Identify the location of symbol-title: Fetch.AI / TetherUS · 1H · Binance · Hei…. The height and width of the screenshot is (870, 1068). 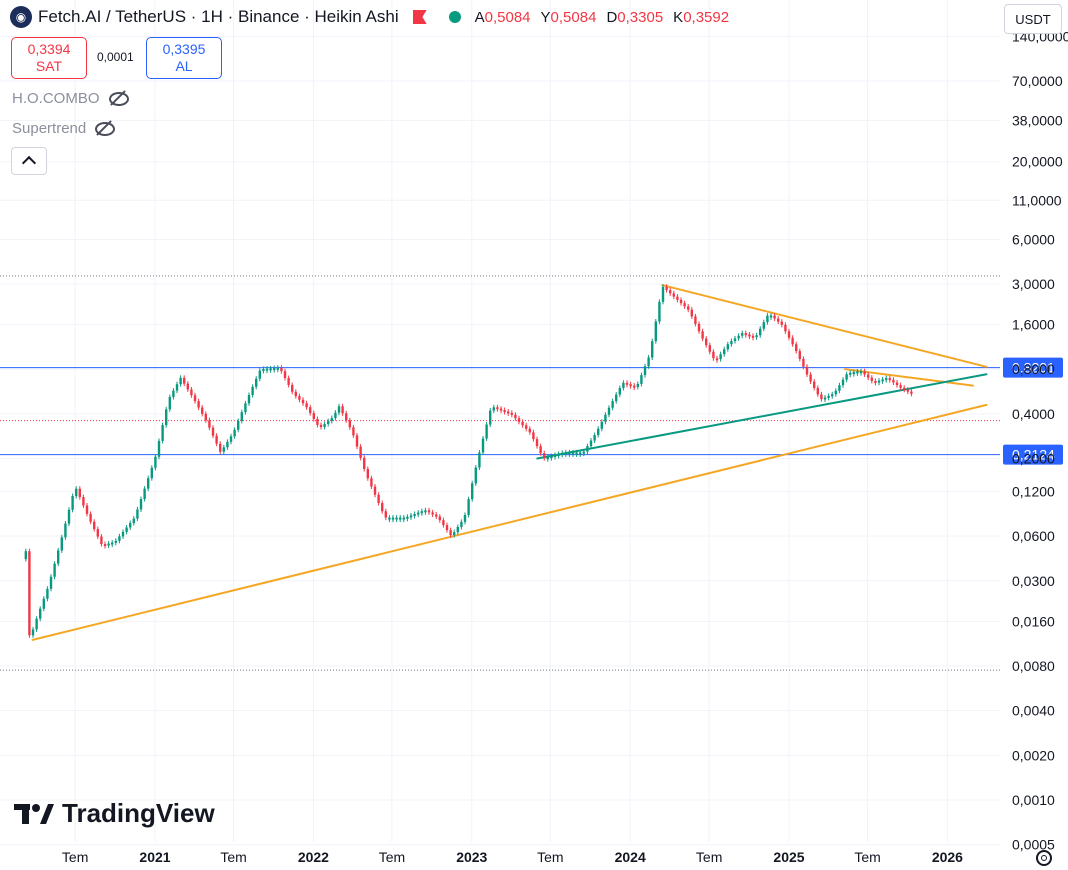
(218, 16).